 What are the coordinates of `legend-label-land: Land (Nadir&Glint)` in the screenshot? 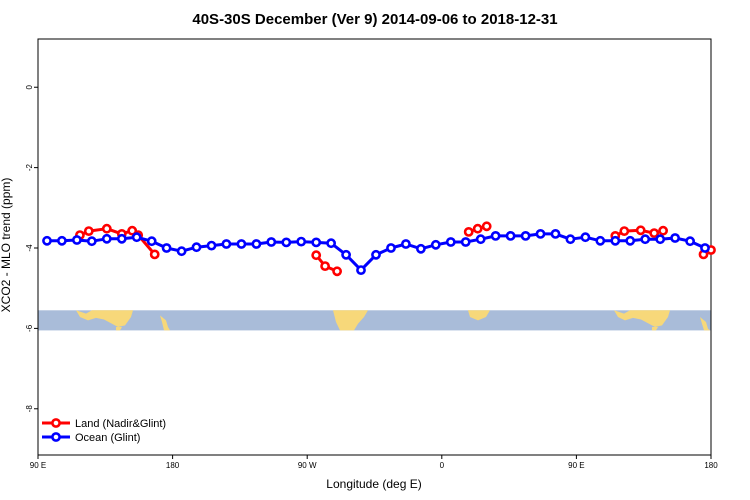 It's located at (120, 424).